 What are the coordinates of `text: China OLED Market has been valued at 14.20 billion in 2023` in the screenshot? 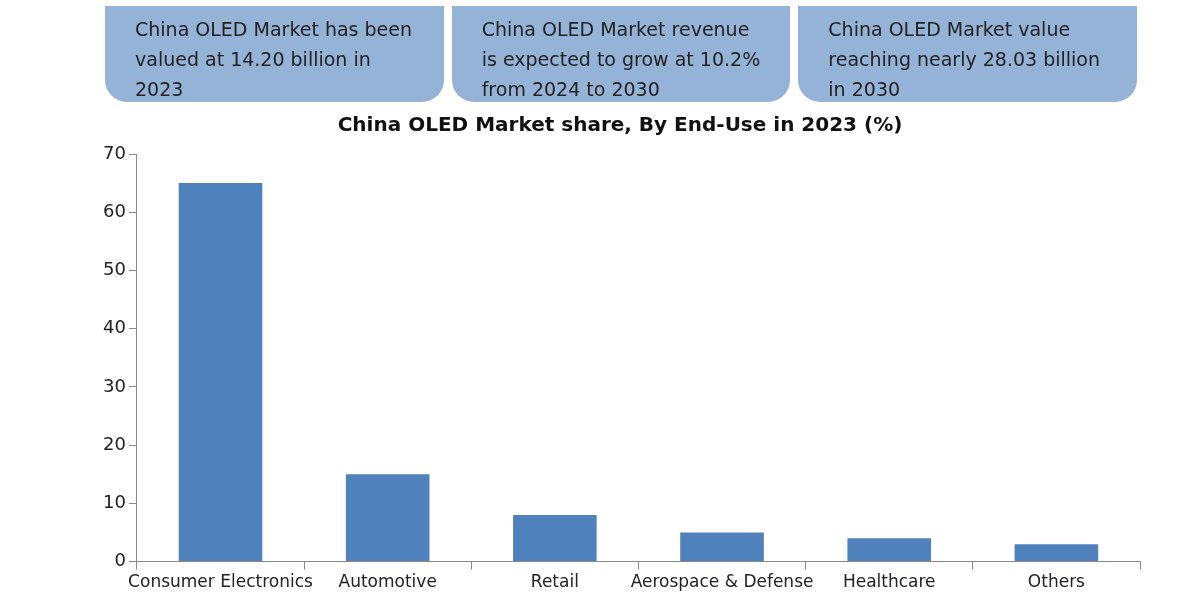 It's located at (274, 54).